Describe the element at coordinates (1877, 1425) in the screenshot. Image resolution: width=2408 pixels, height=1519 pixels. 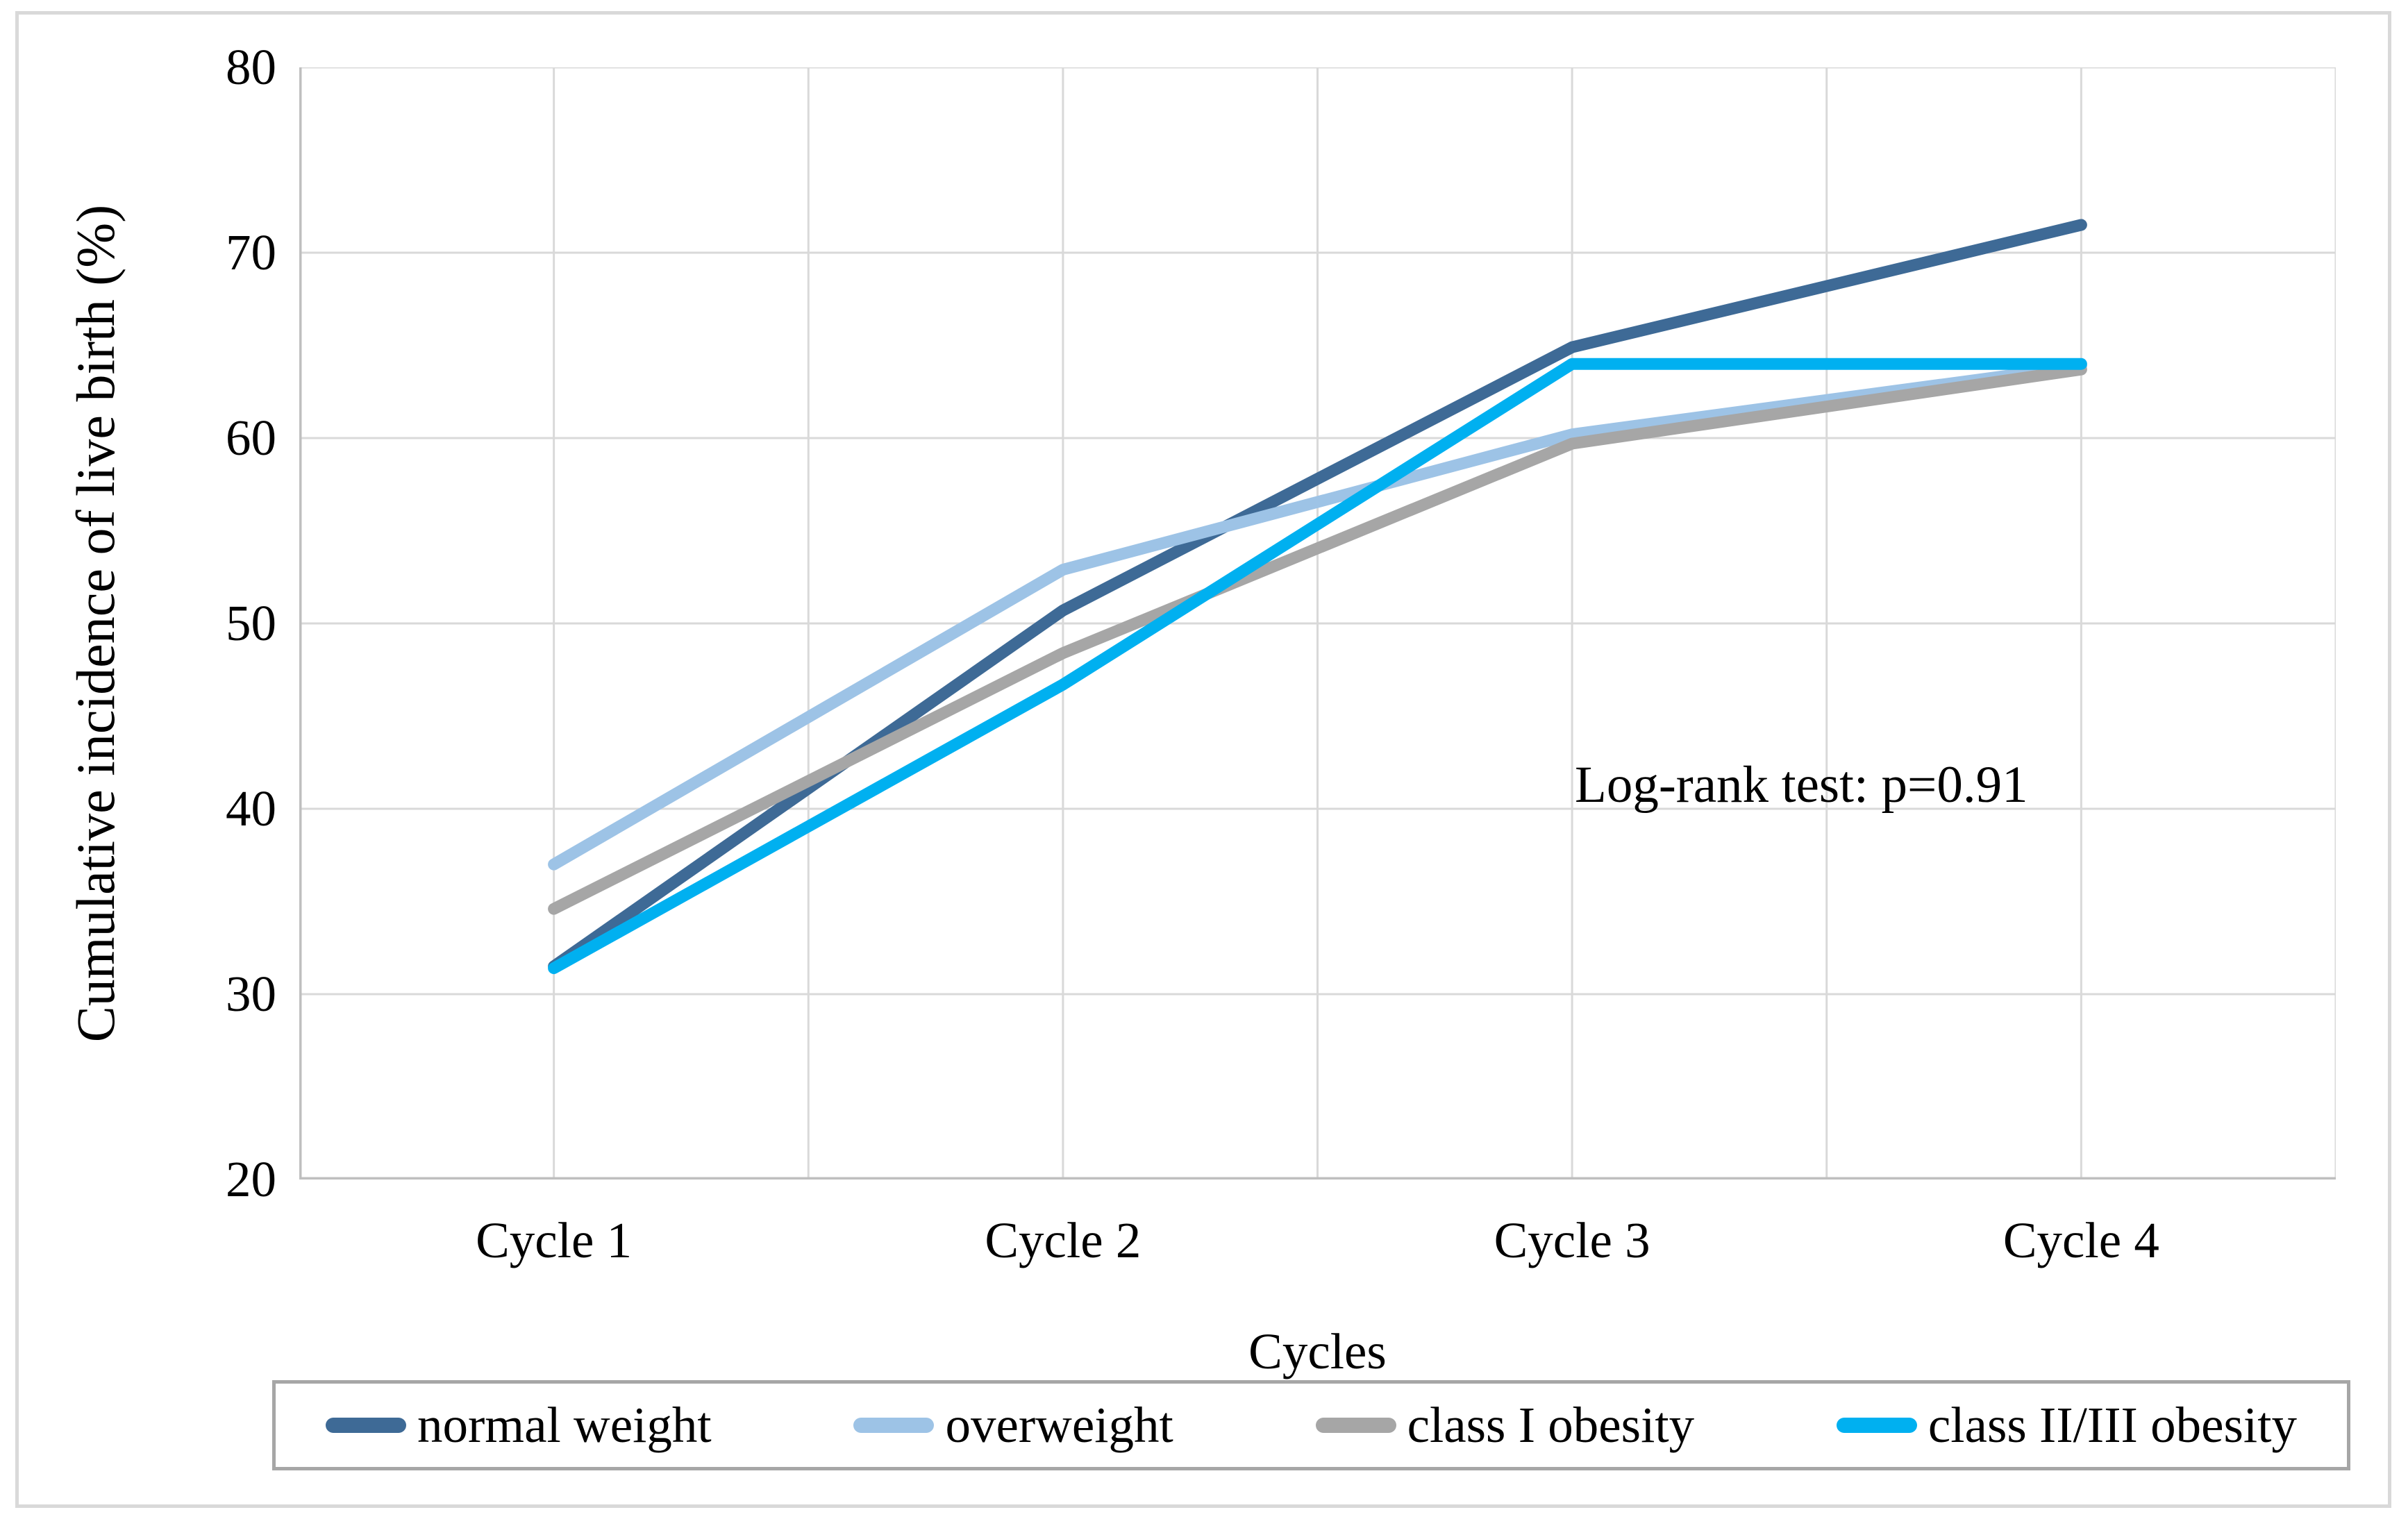
I see `legend-swatch-class-ii-iii-obesity` at that location.